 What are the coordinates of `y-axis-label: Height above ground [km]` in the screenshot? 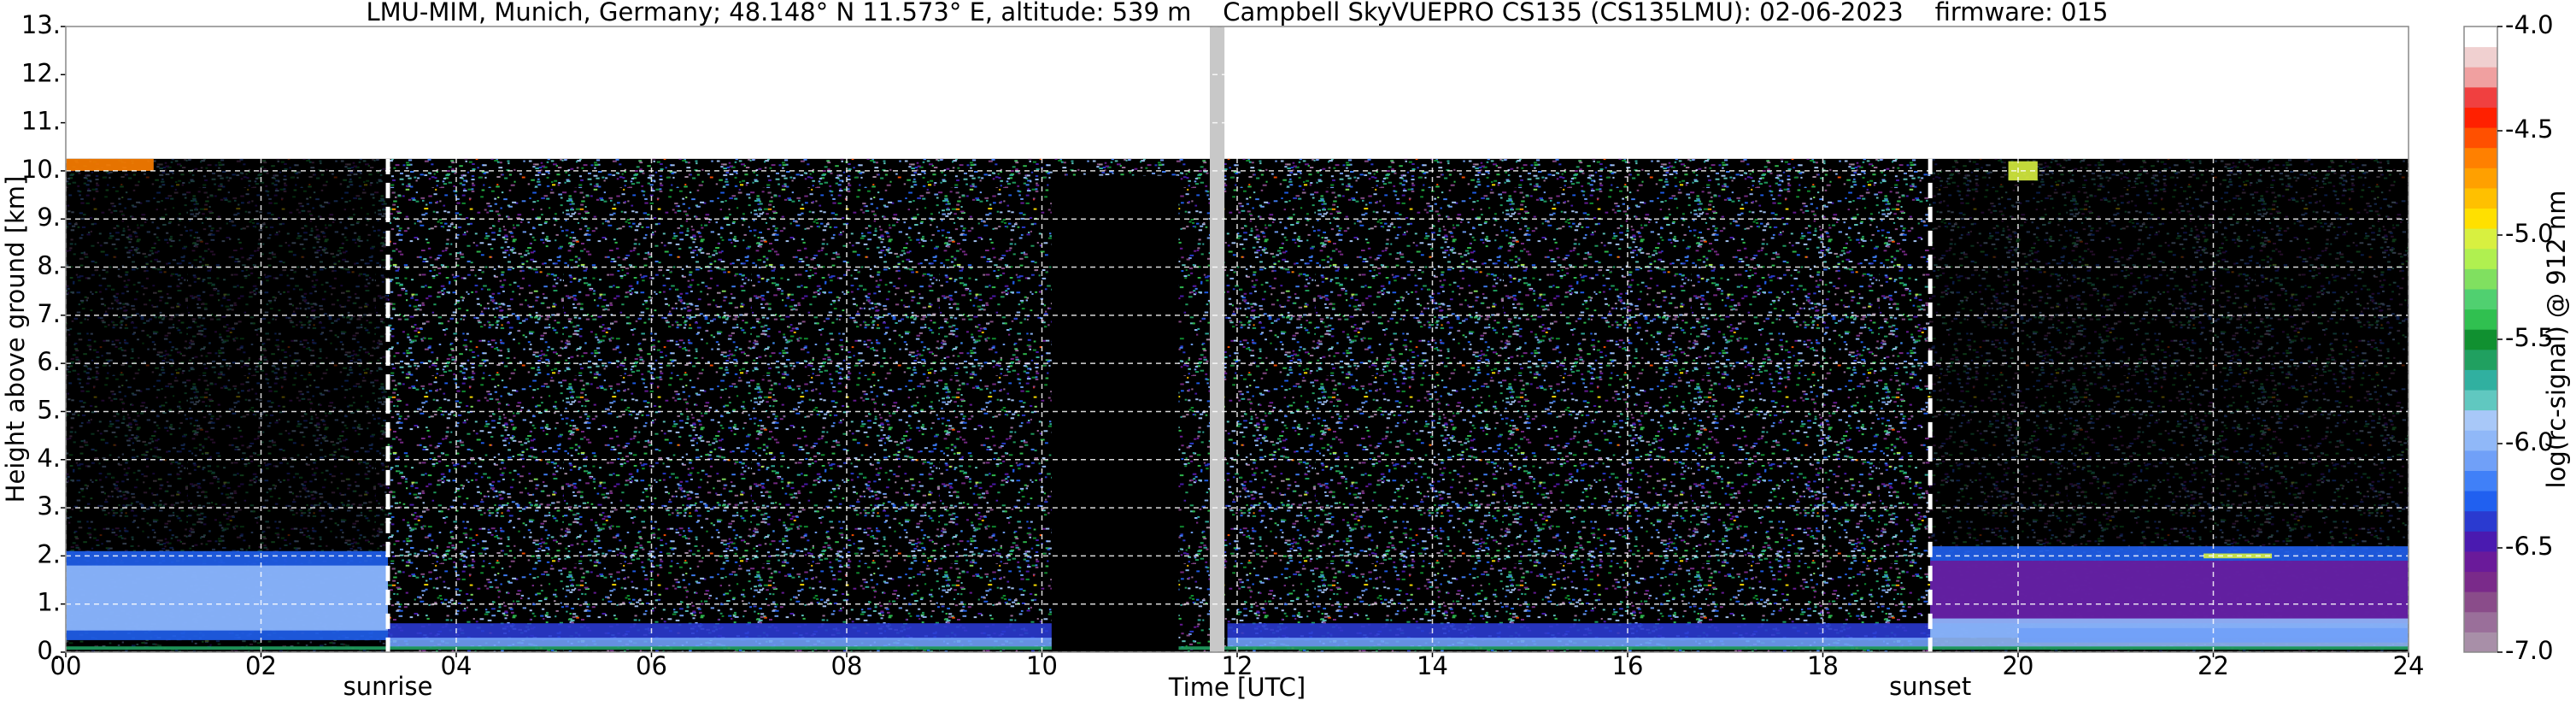 It's located at (15, 339).